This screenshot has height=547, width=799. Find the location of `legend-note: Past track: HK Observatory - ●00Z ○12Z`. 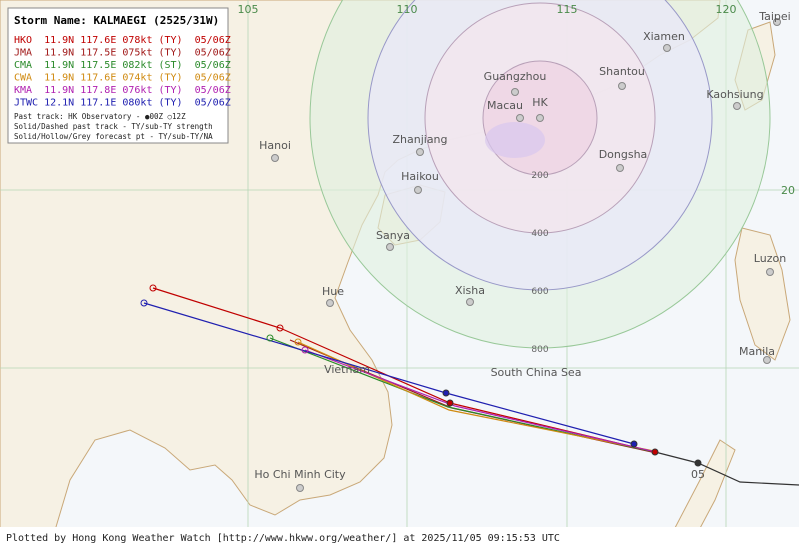

legend-note: Past track: HK Observatory - ●00Z ○12Z is located at coordinates (100, 116).